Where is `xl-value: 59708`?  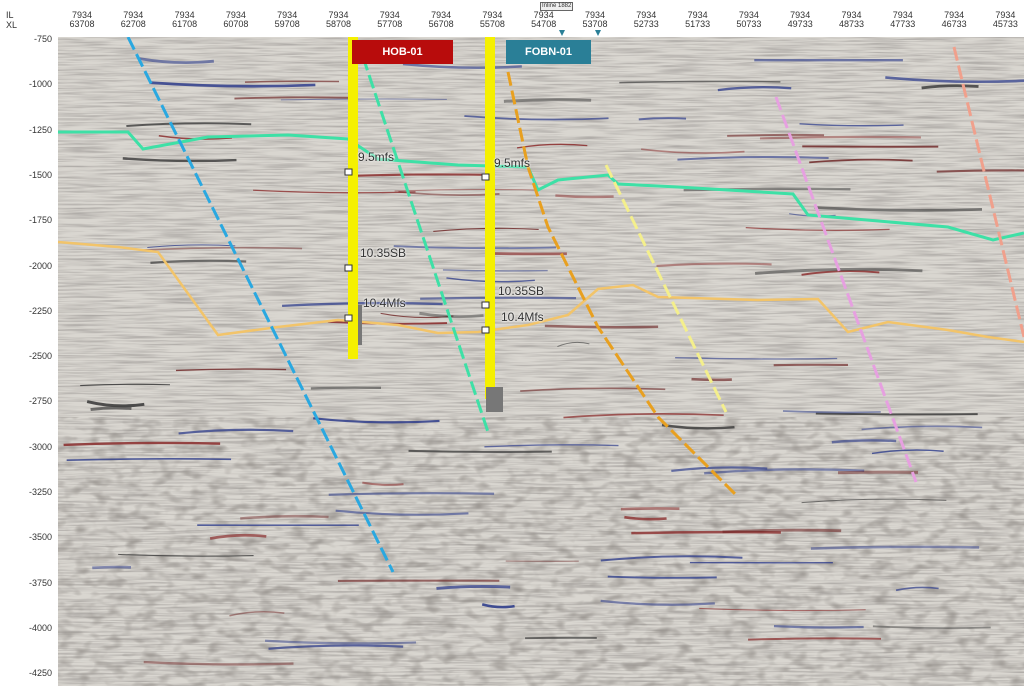
xl-value: 59708 is located at coordinates (287, 24).